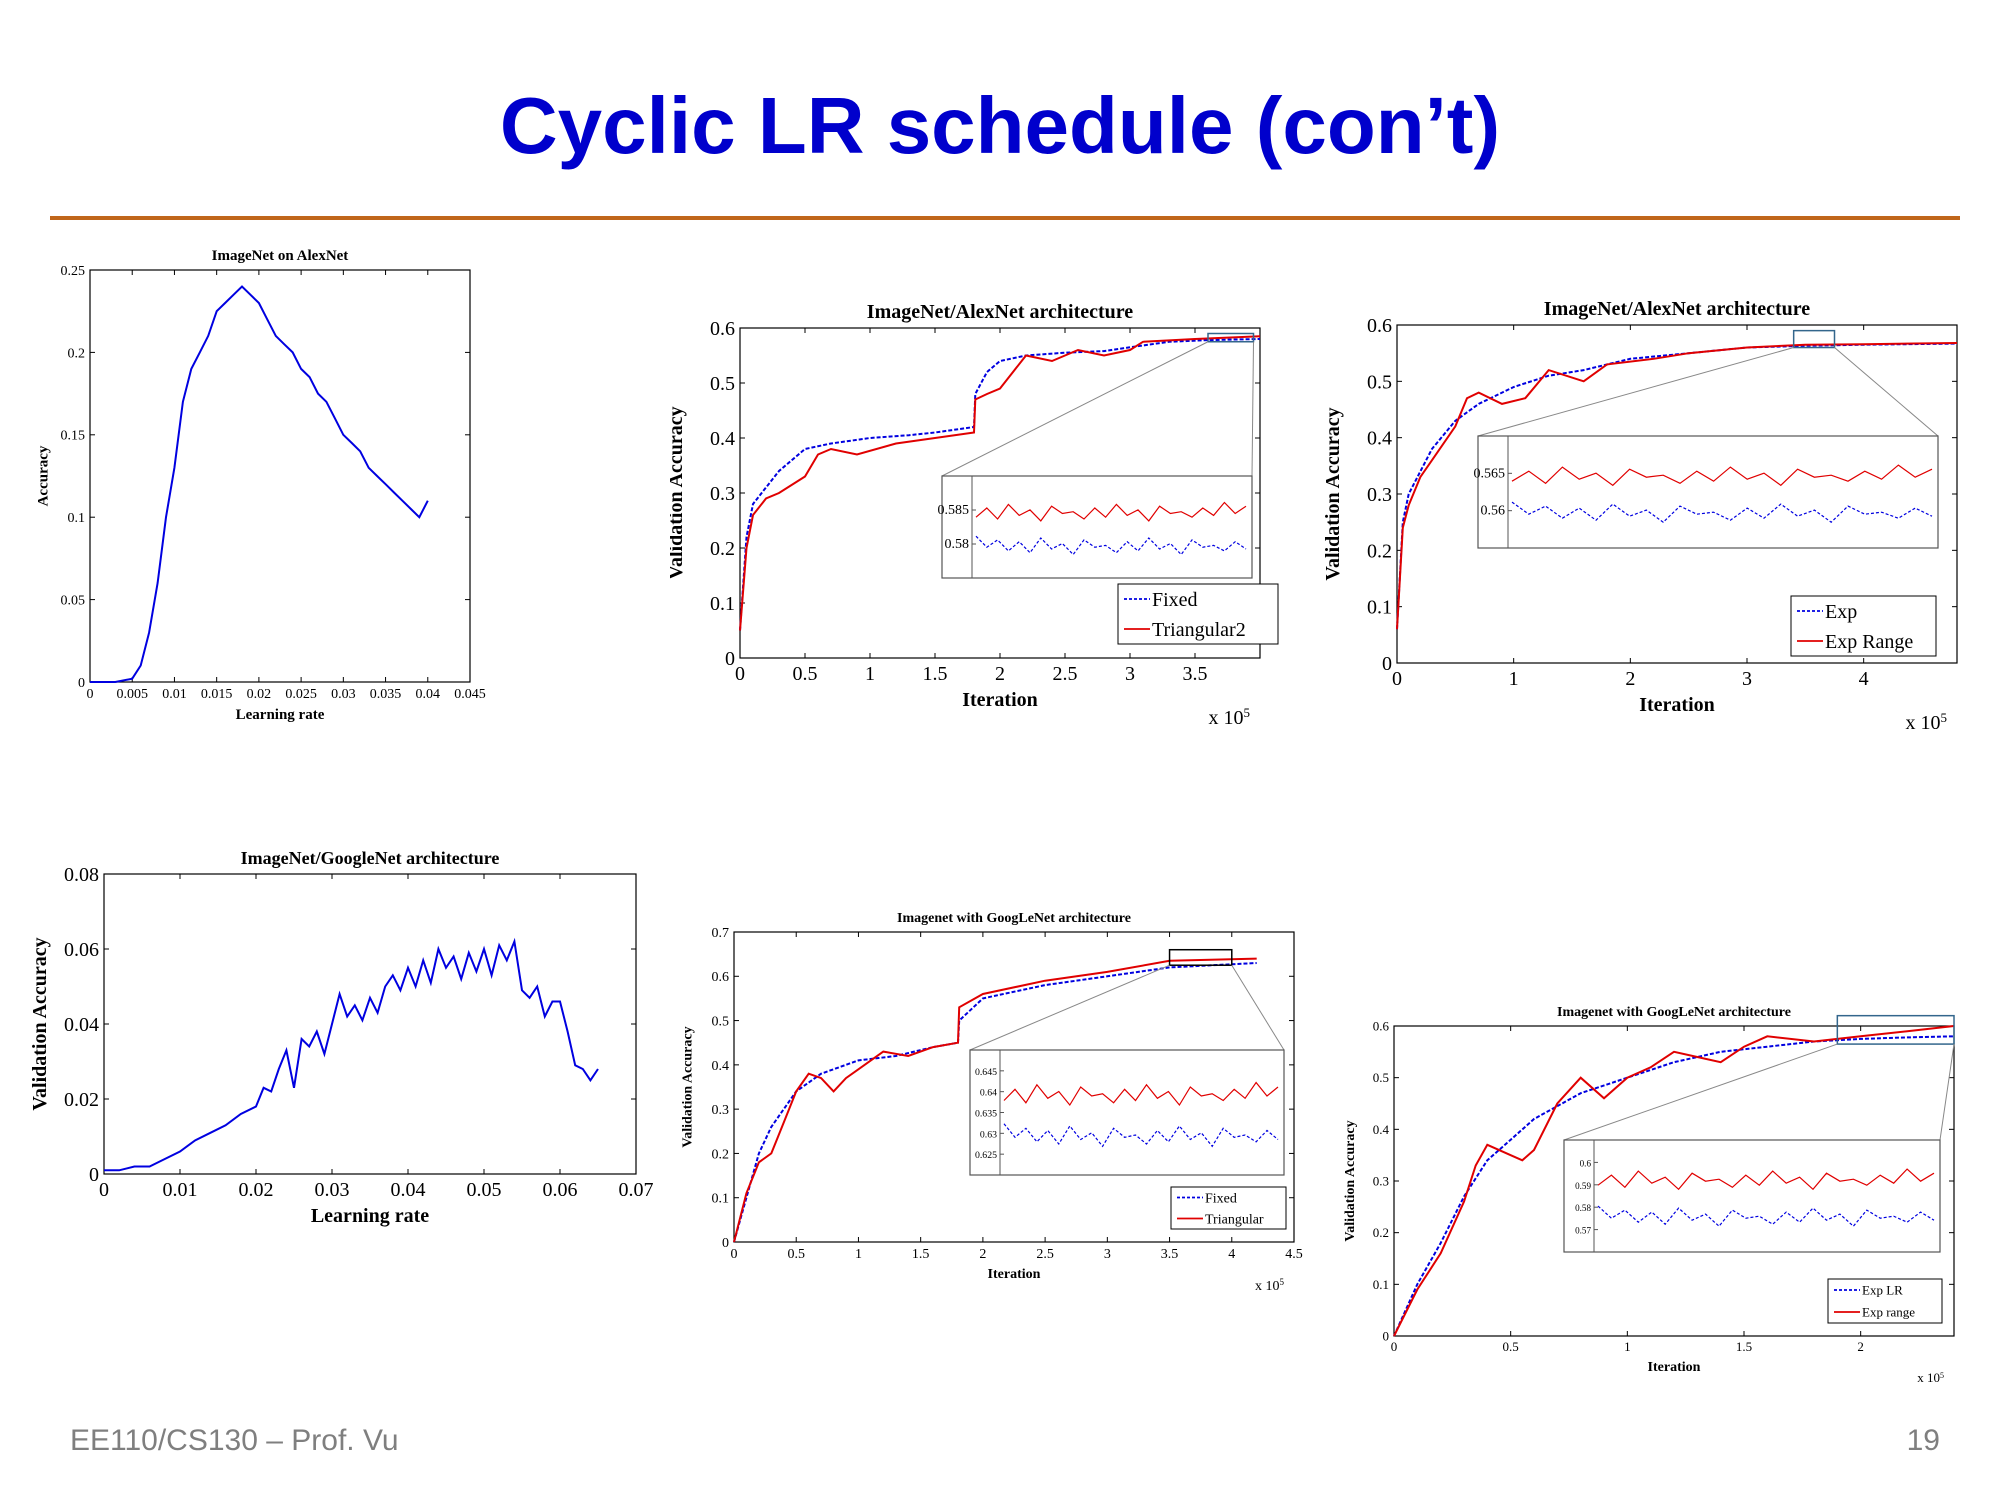  What do you see at coordinates (1627, 1346) in the screenshot?
I see `x-tick-label: 1` at bounding box center [1627, 1346].